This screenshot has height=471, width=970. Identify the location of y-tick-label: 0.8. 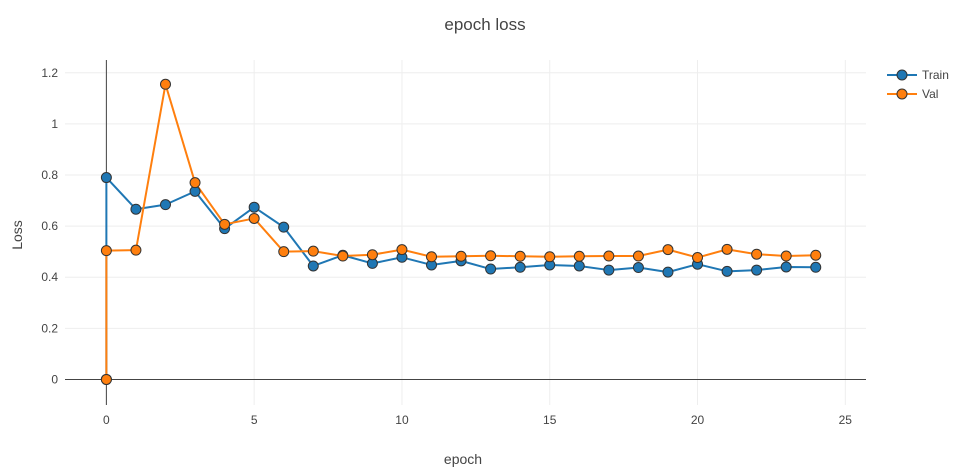
(49, 175).